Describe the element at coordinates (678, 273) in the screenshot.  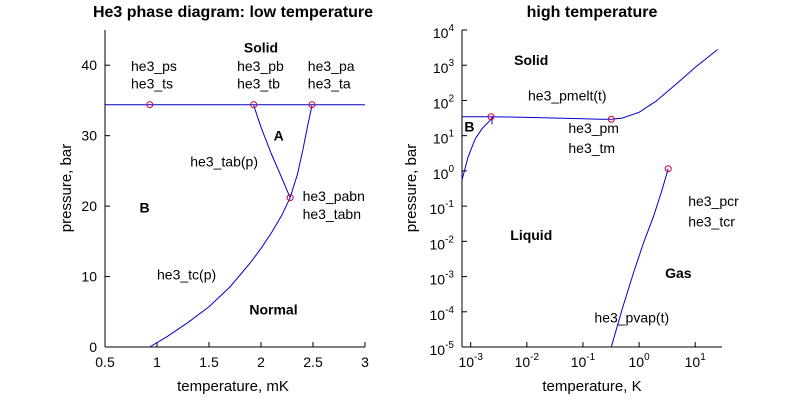
I see `region-label: Gas` at that location.